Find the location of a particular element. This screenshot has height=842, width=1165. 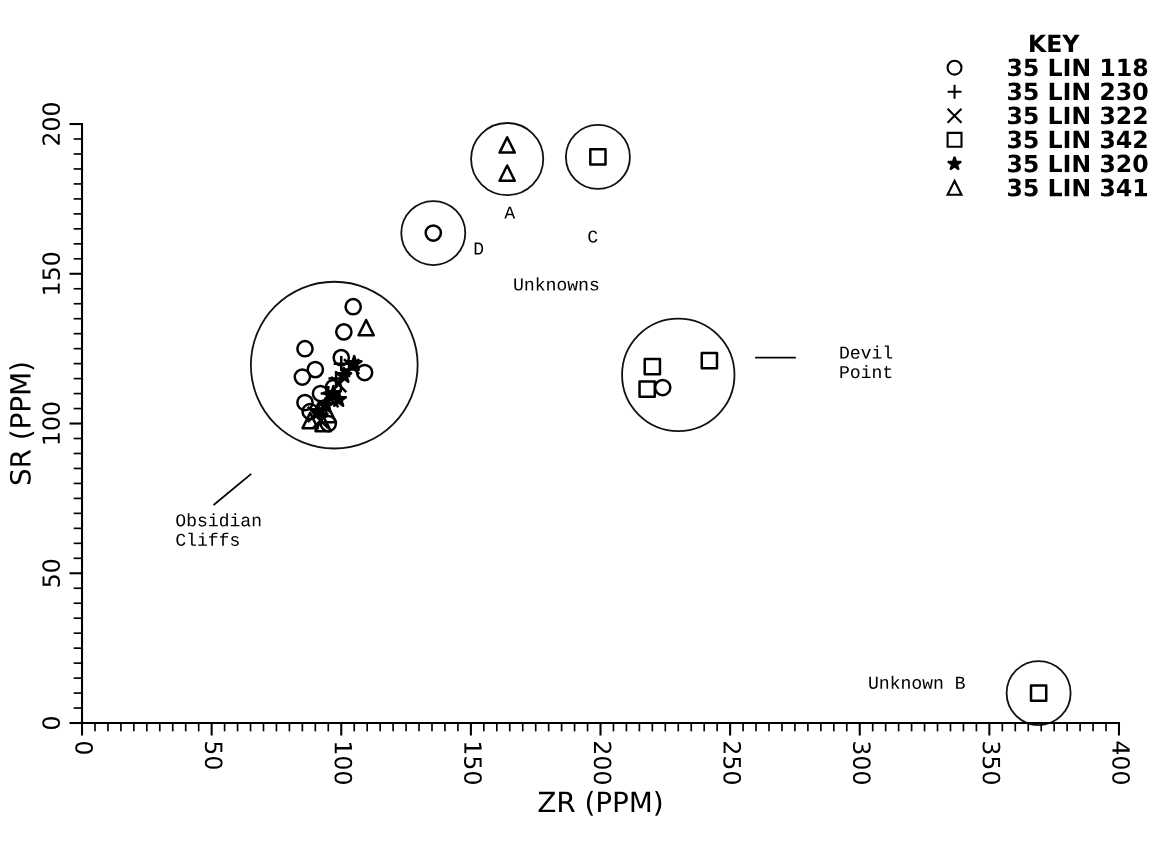

y-tick-label: 200 is located at coordinates (51, 124).